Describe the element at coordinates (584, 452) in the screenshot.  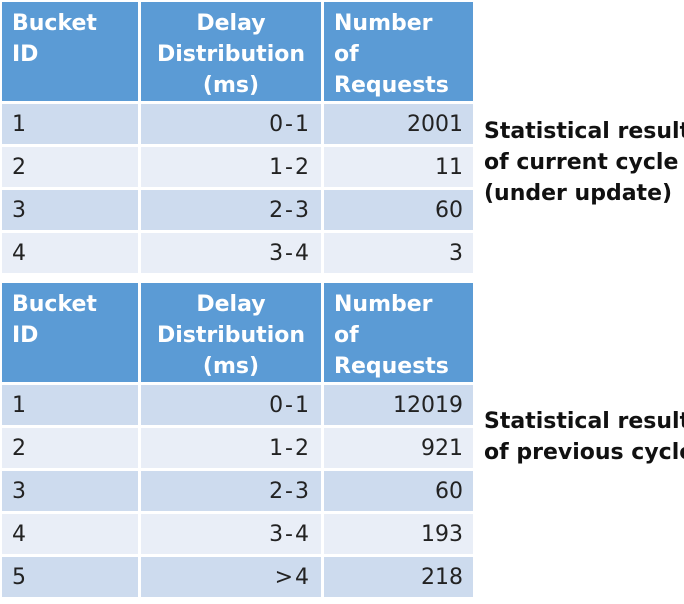
I see `label-line: of previous cycle` at that location.